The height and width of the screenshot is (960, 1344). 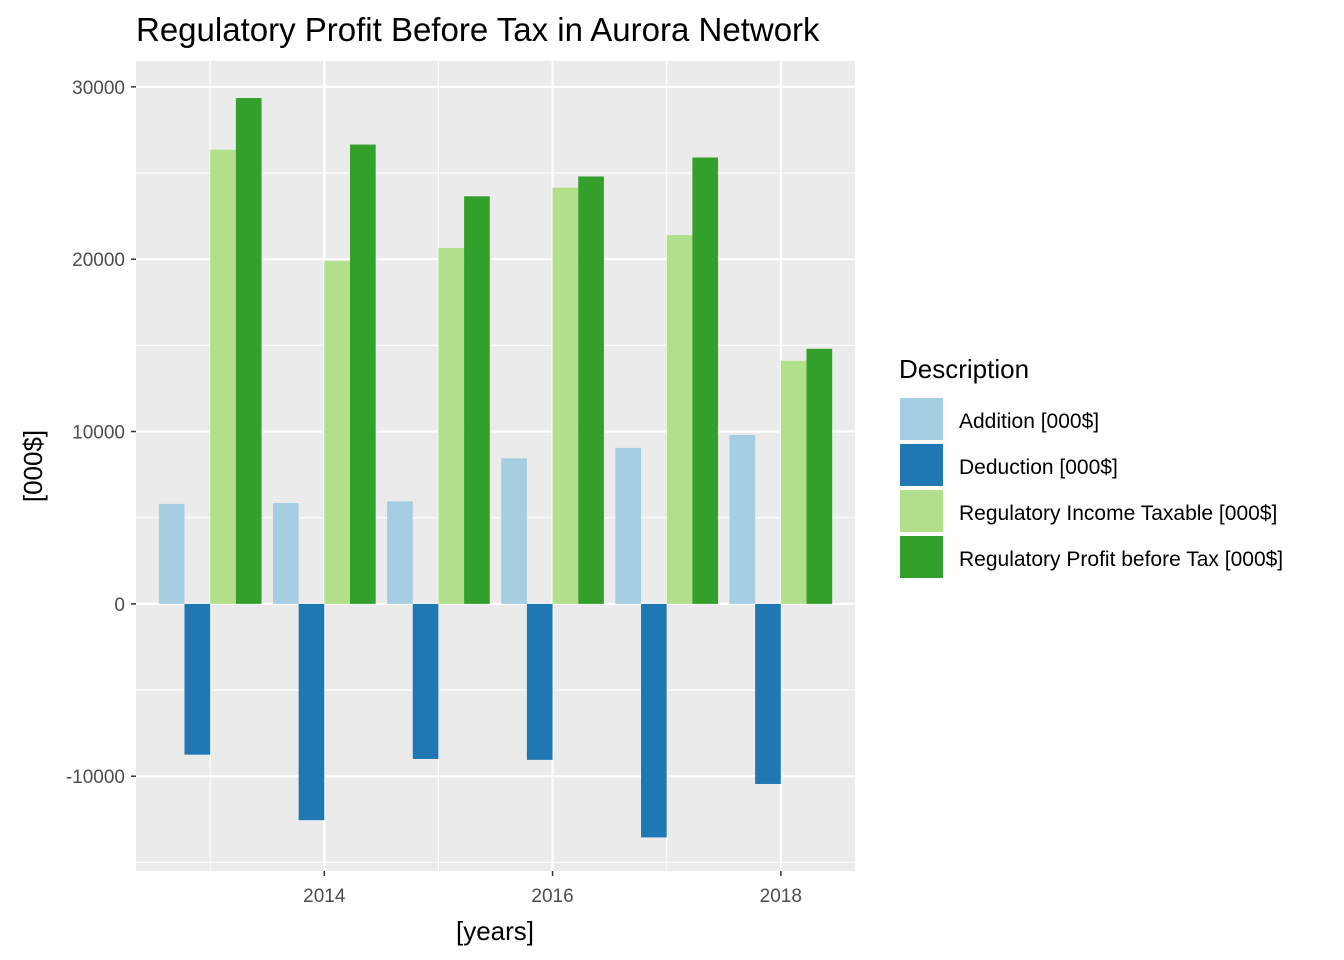 I want to click on legend-label: Regulatory Profit before Tax [000$], so click(x=1121, y=559).